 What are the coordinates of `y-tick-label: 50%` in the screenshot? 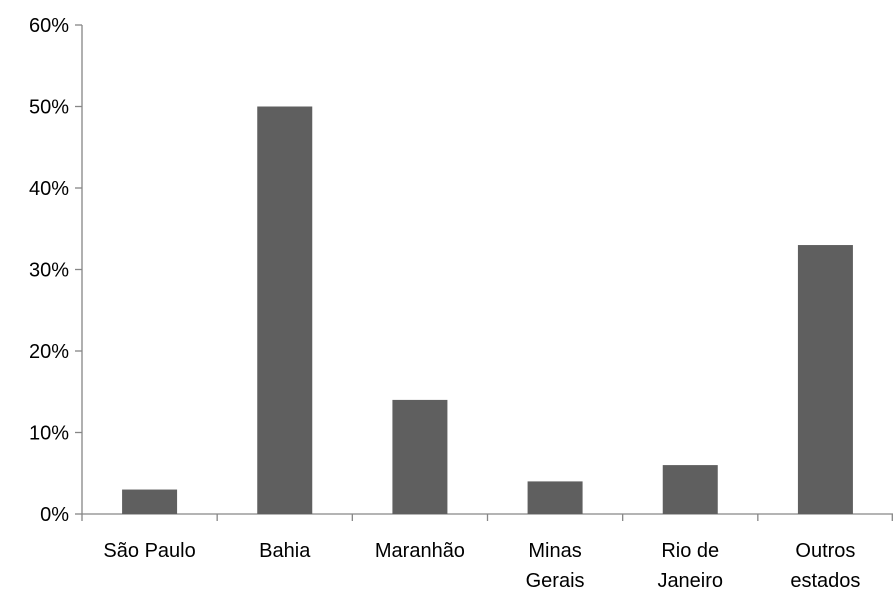 It's located at (49, 108).